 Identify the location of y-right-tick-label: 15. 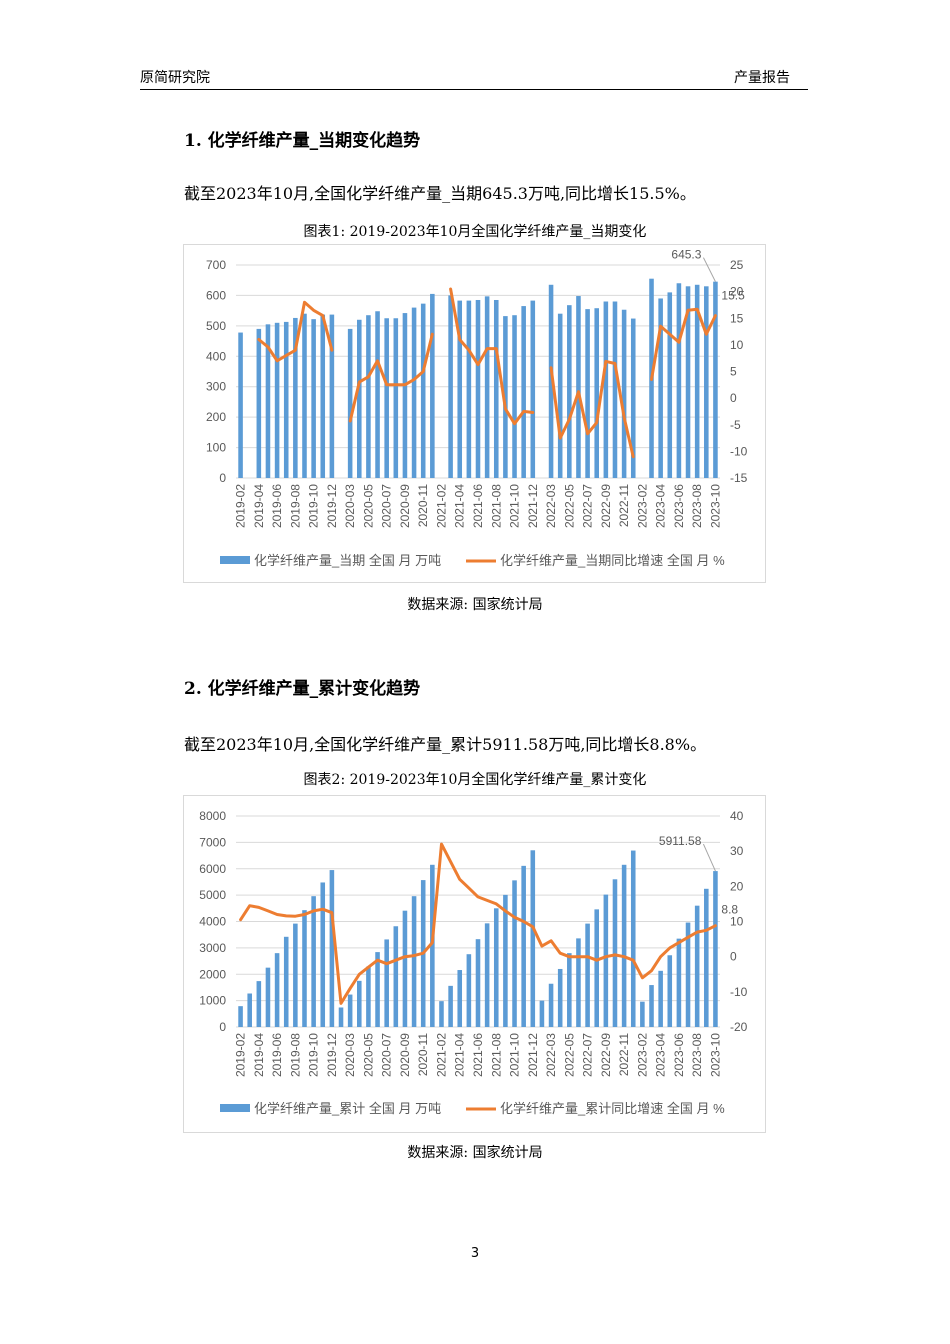
(737, 318).